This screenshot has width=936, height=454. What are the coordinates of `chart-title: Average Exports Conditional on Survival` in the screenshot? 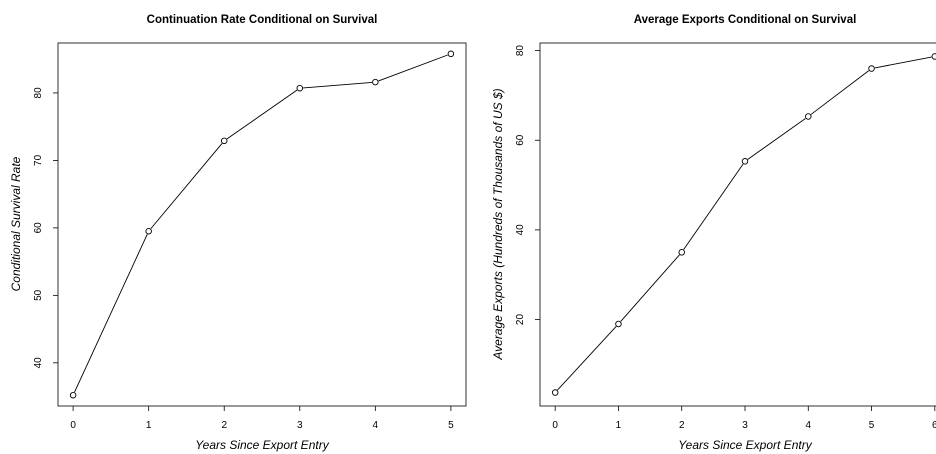 It's located at (745, 20).